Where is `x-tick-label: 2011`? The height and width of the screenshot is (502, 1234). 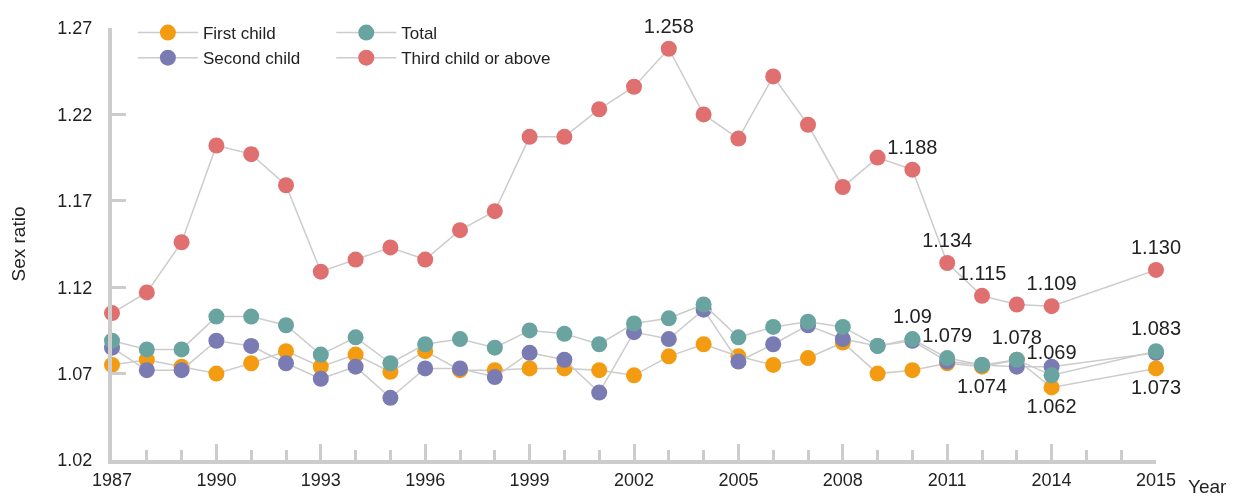 x-tick-label: 2011 is located at coordinates (947, 479).